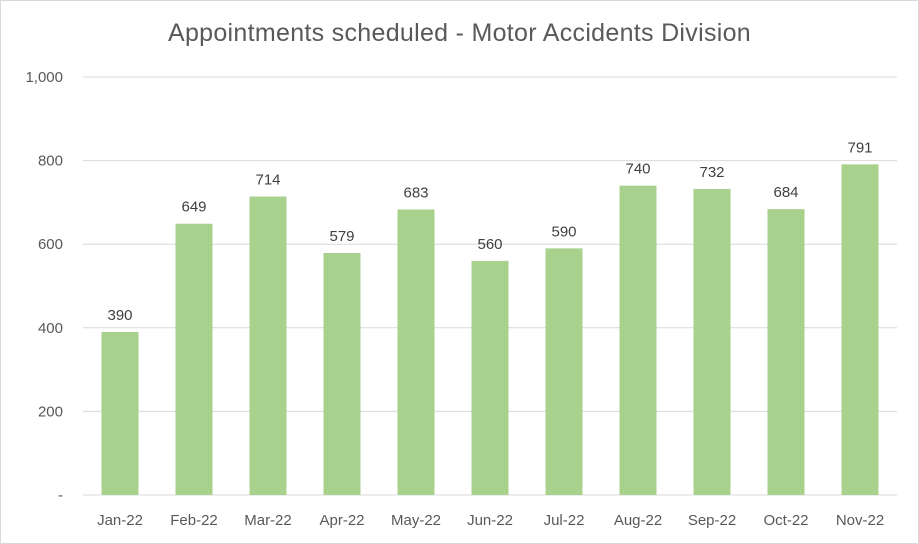 This screenshot has width=919, height=544. What do you see at coordinates (50, 411) in the screenshot?
I see `y-tick-label: 200` at bounding box center [50, 411].